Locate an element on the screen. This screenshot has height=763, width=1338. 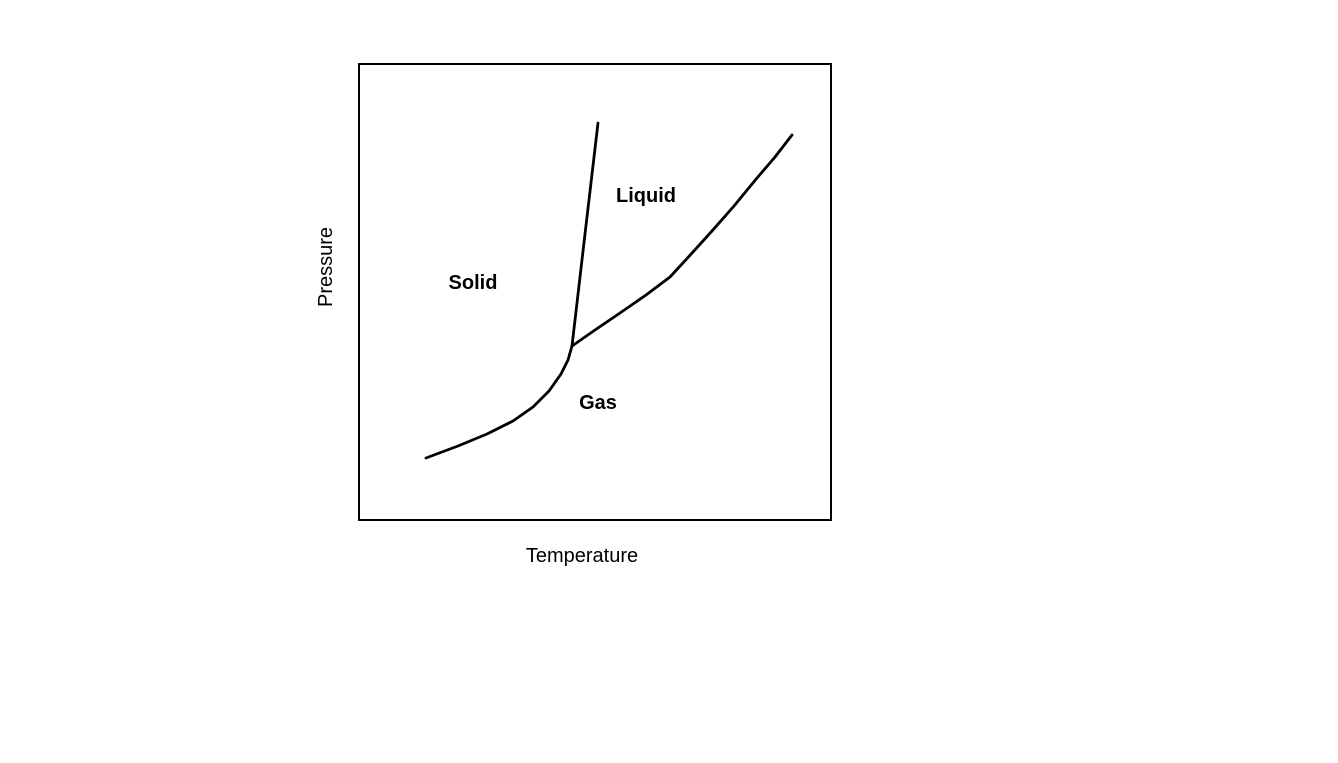
x-axis-label: Temperature is located at coordinates (582, 556).